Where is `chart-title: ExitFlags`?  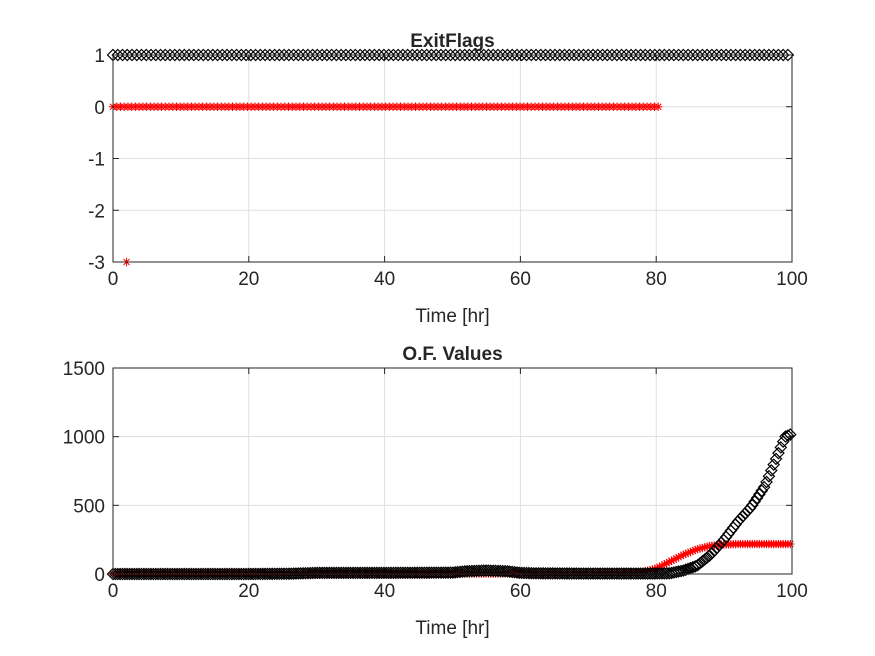
chart-title: ExitFlags is located at coordinates (452, 41).